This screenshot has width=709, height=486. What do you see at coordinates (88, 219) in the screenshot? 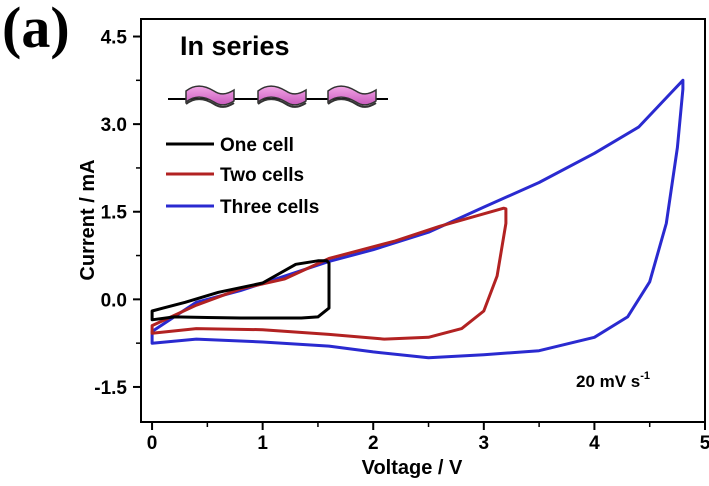
I see `y-axis-label: Current / mA` at bounding box center [88, 219].